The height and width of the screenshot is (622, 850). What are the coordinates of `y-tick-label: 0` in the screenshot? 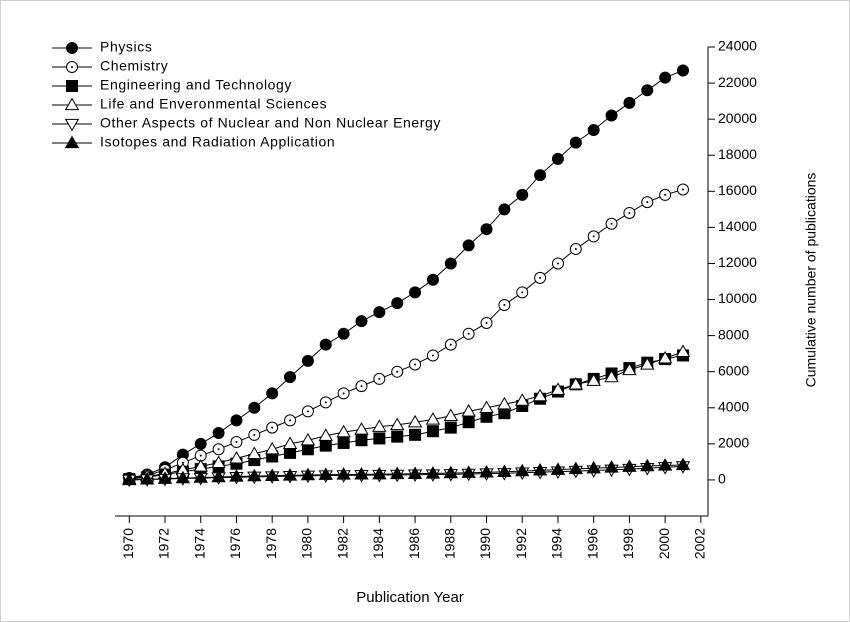 It's located at (722, 479).